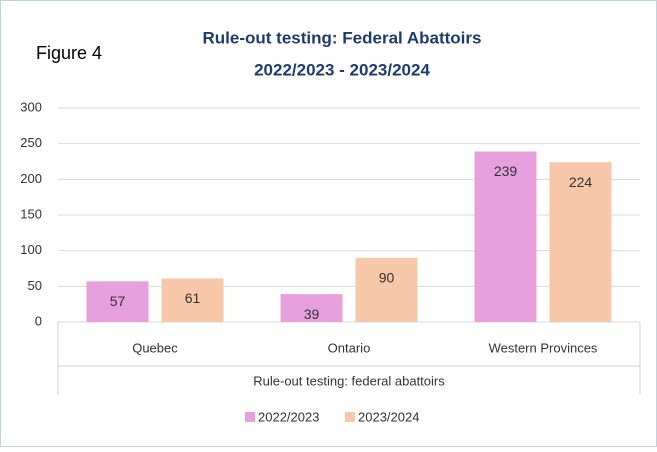 The width and height of the screenshot is (657, 452). What do you see at coordinates (349, 347) in the screenshot?
I see `x-tick-label: Ontario` at bounding box center [349, 347].